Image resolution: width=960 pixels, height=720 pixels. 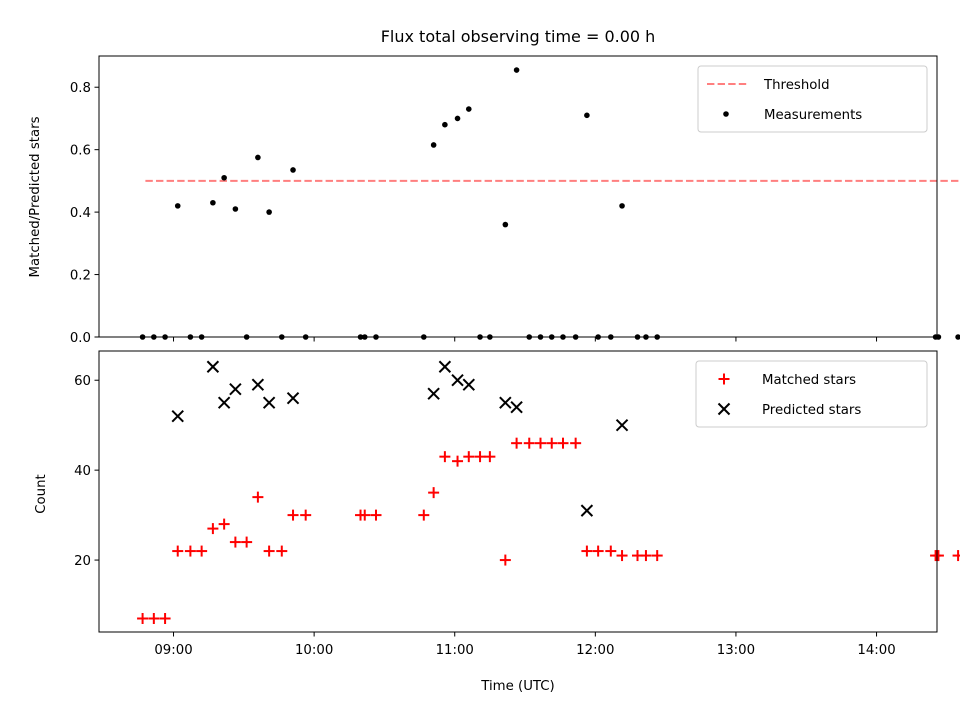 What do you see at coordinates (80, 275) in the screenshot?
I see `top-ytick-label: 0.2` at bounding box center [80, 275].